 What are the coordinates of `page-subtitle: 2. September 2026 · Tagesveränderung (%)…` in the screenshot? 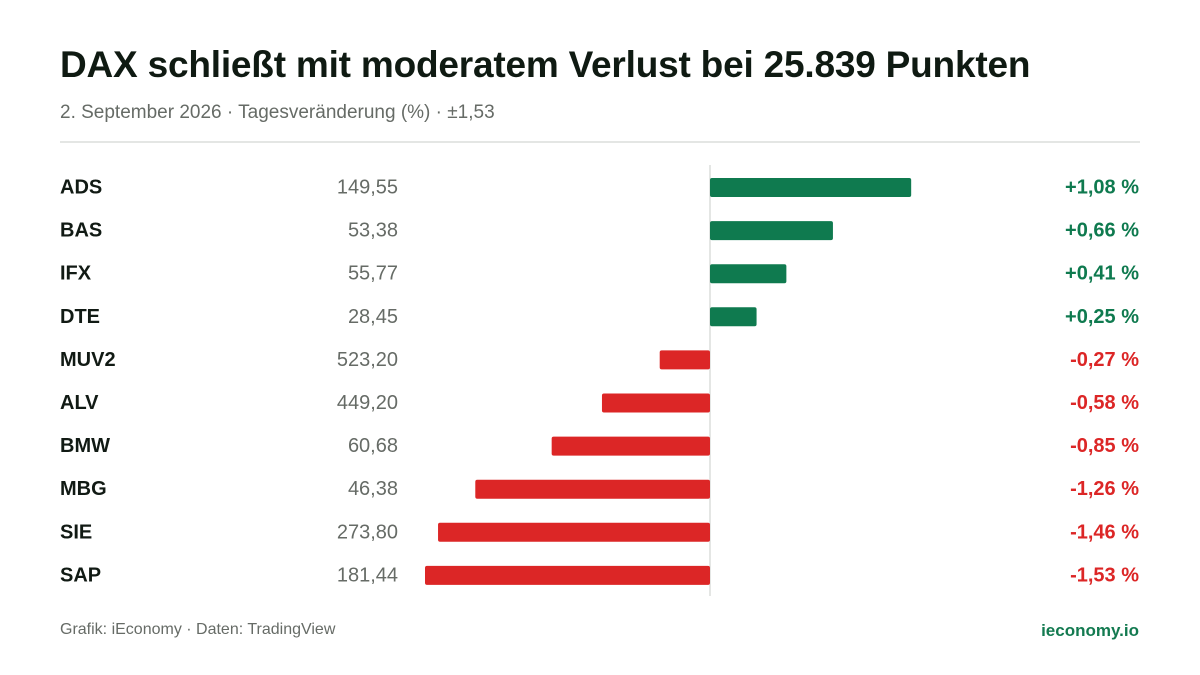 It's located at (277, 112).